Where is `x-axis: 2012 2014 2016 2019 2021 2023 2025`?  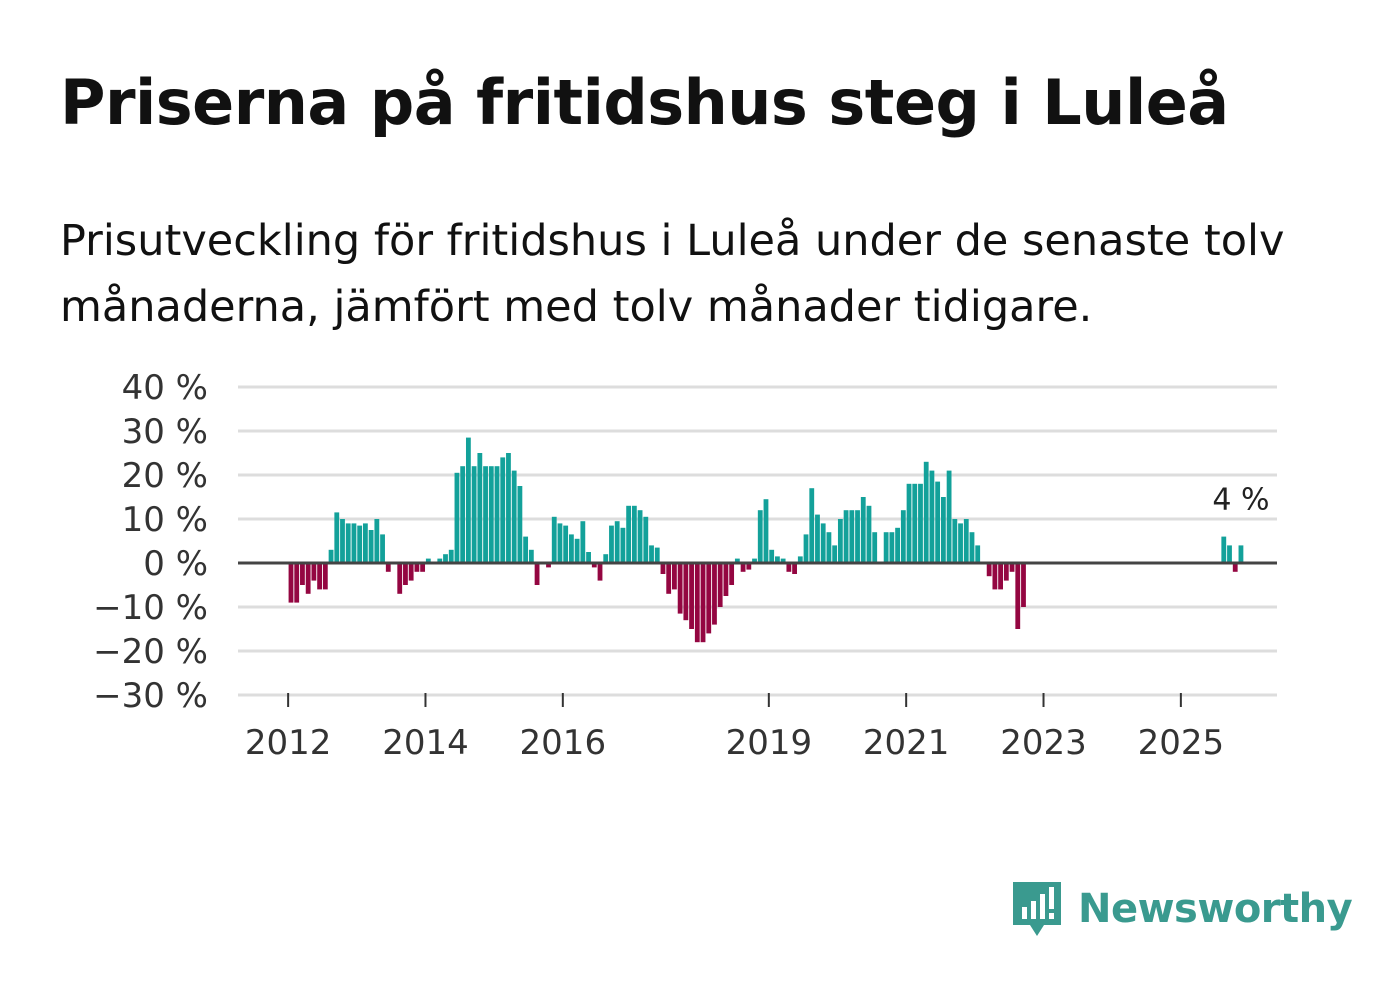 x-axis: 2012 2014 2016 2019 2021 2023 2025 is located at coordinates (734, 728).